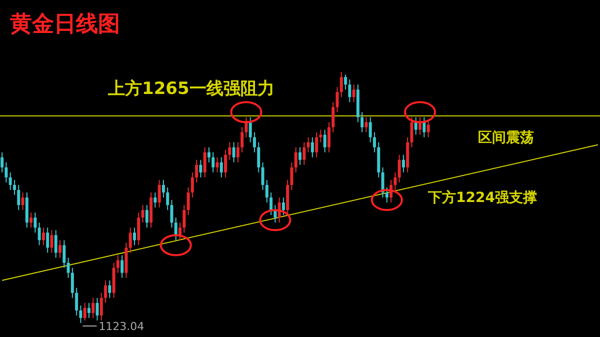  What do you see at coordinates (482, 197) in the screenshot?
I see `annotation: 下方1224强支撑` at bounding box center [482, 197].